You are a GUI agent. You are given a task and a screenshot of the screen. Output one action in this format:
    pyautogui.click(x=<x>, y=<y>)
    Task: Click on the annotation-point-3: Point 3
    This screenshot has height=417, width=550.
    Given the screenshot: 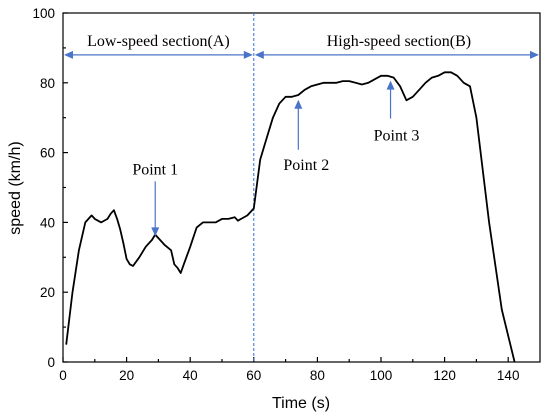 What is the action you would take?
    pyautogui.click(x=397, y=136)
    